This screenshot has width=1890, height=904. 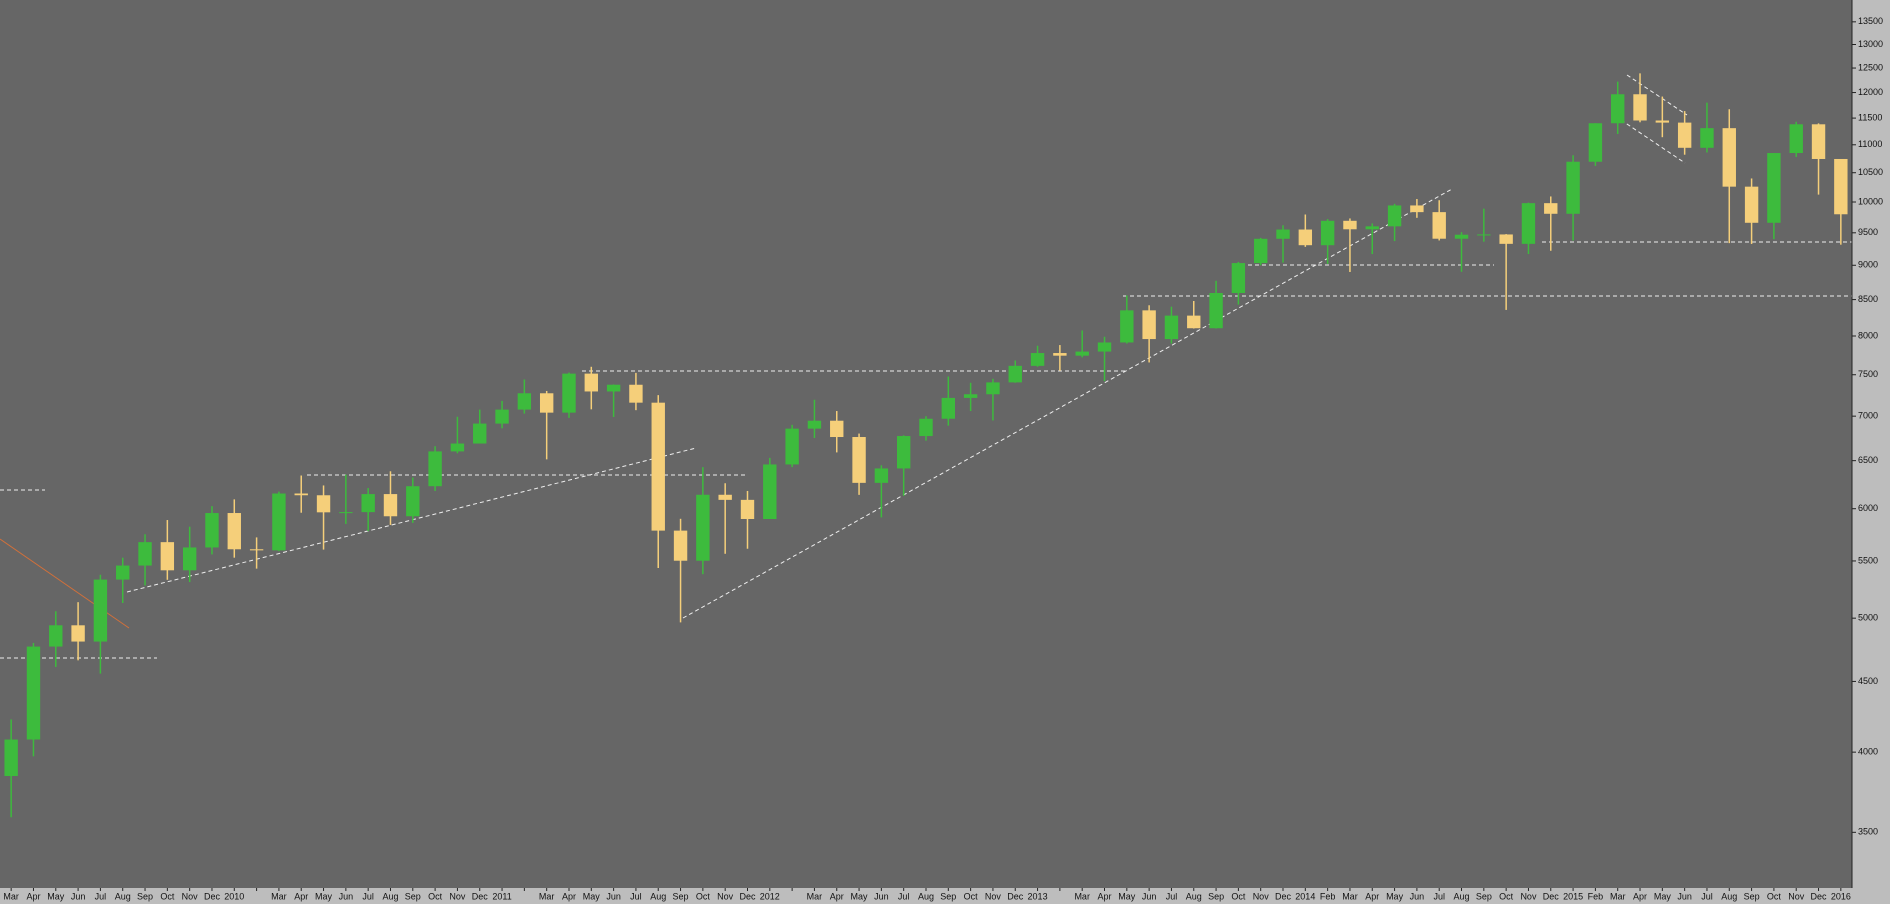 I want to click on y-tick-label: 9000, so click(x=1868, y=265).